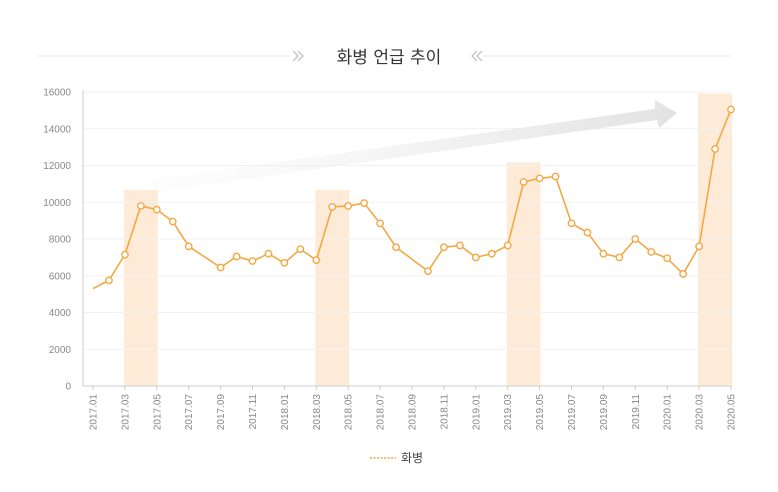 Image resolution: width=778 pixels, height=492 pixels. What do you see at coordinates (540, 412) in the screenshot?
I see `x-tick-label: 2019.05` at bounding box center [540, 412].